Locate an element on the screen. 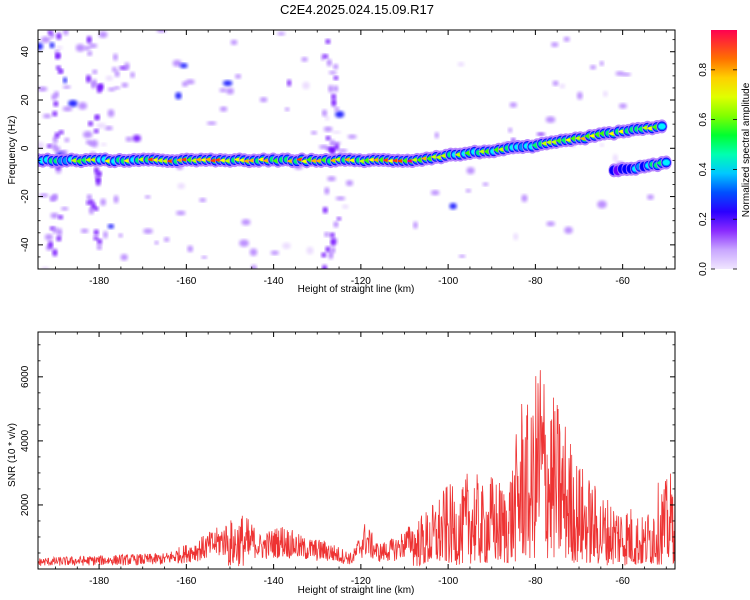  x-tick-label: -120 is located at coordinates (361, 281).